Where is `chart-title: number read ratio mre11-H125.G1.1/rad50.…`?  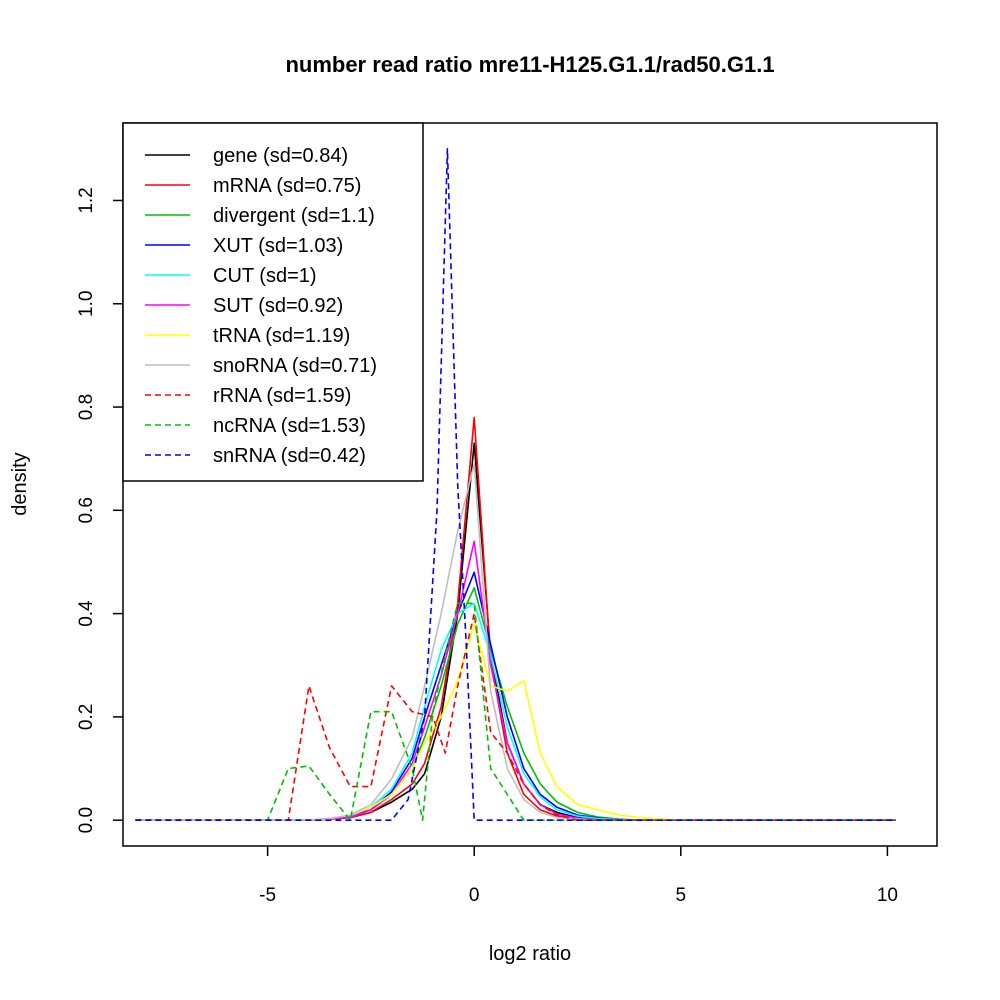
chart-title: number read ratio mre11-H125.G1.1/rad50.… is located at coordinates (529, 64).